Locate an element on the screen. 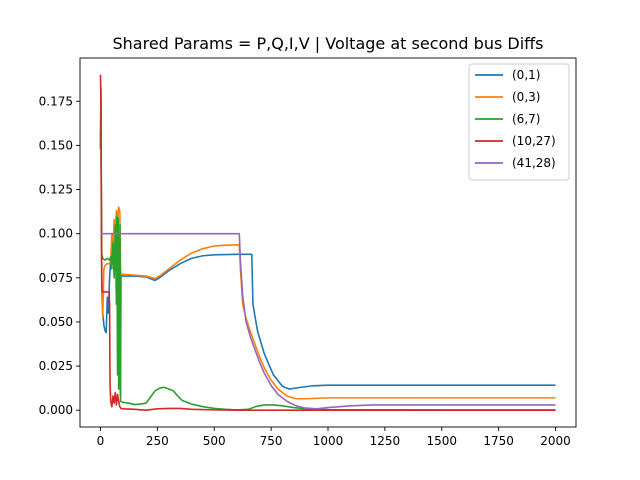  legend-label: (10,27) is located at coordinates (534, 141).